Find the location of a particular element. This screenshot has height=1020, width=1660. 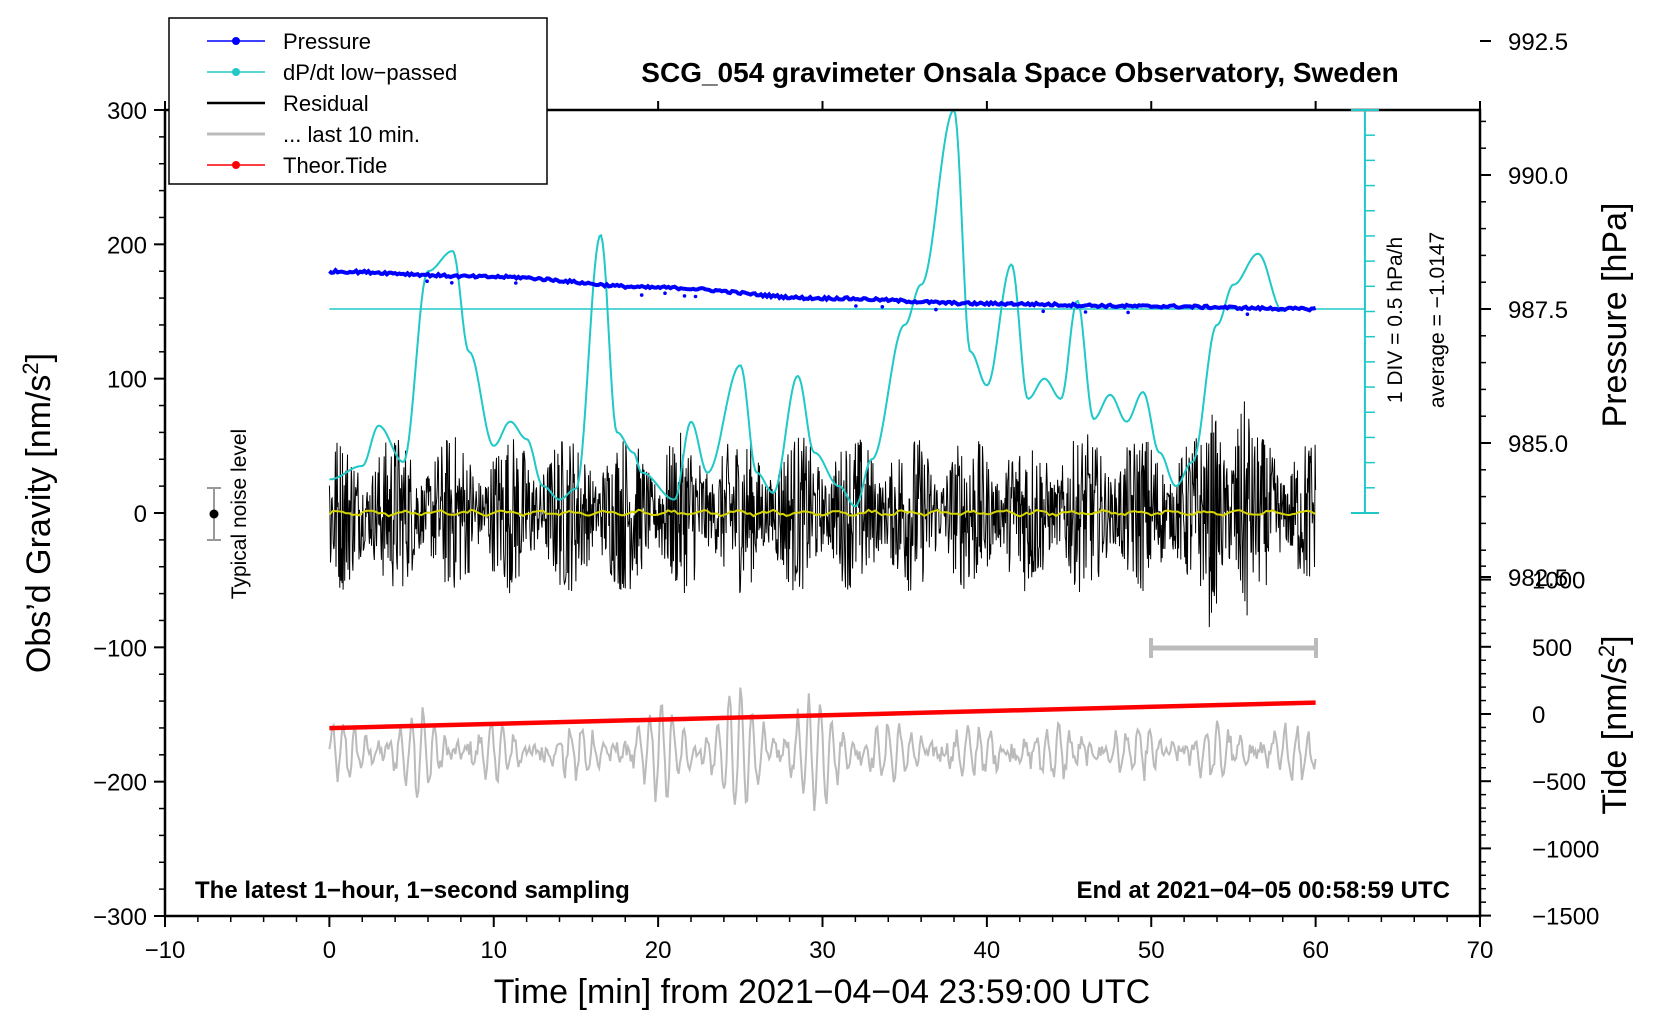

residual-line is located at coordinates (822, 514).